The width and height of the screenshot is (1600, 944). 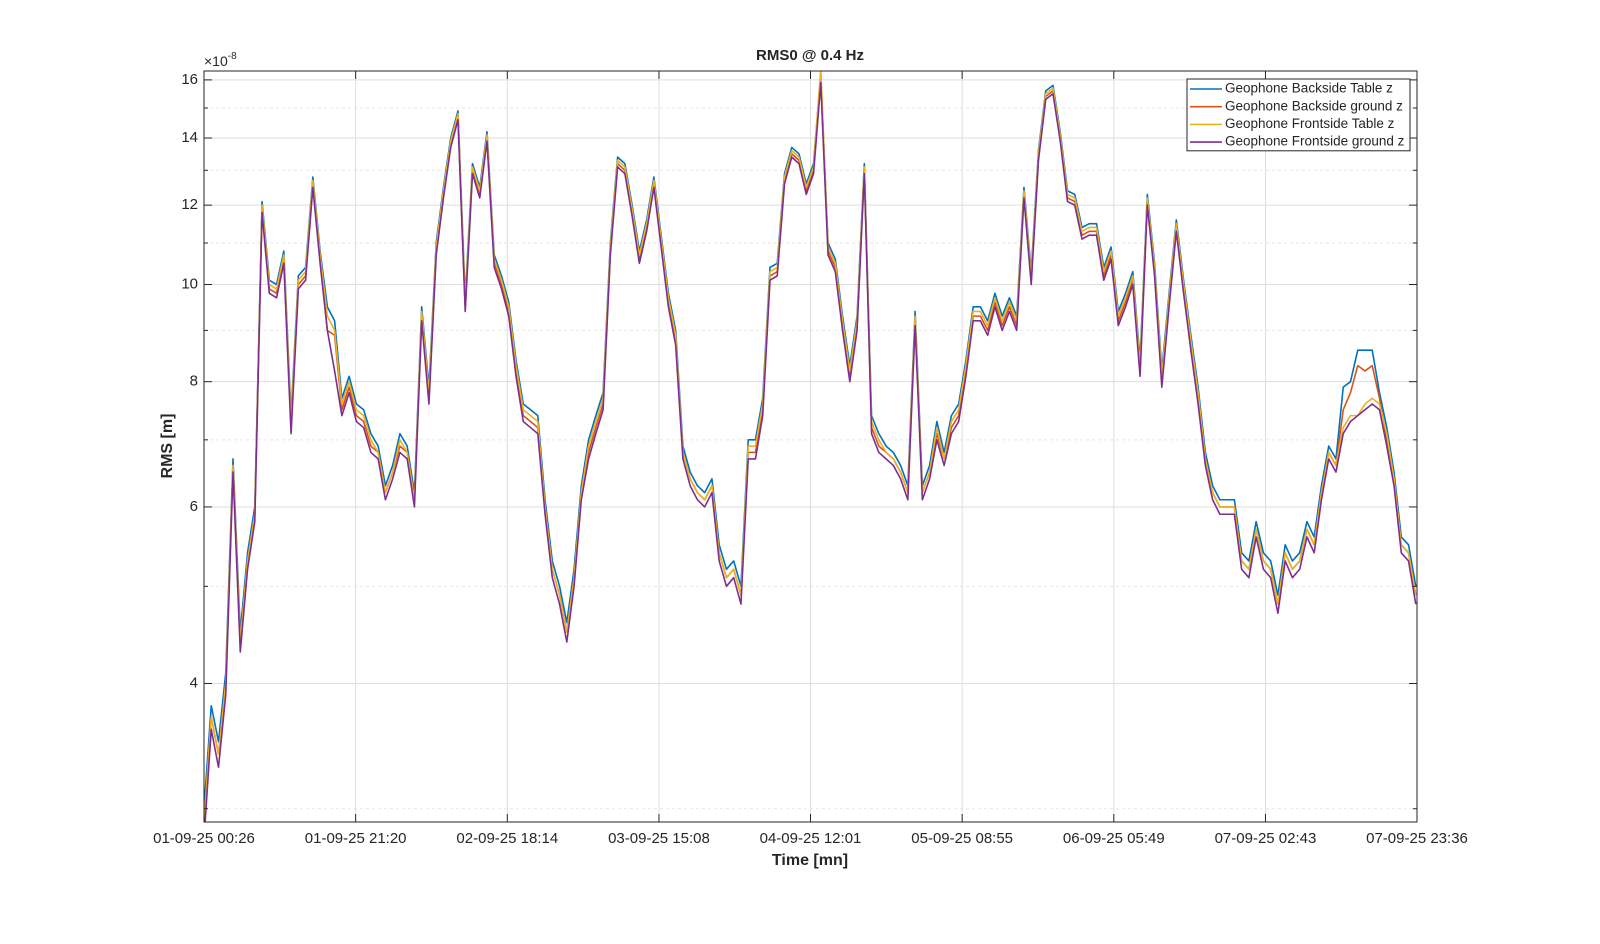 What do you see at coordinates (1309, 88) in the screenshot?
I see `legend-label: Geophone Backside Table z` at bounding box center [1309, 88].